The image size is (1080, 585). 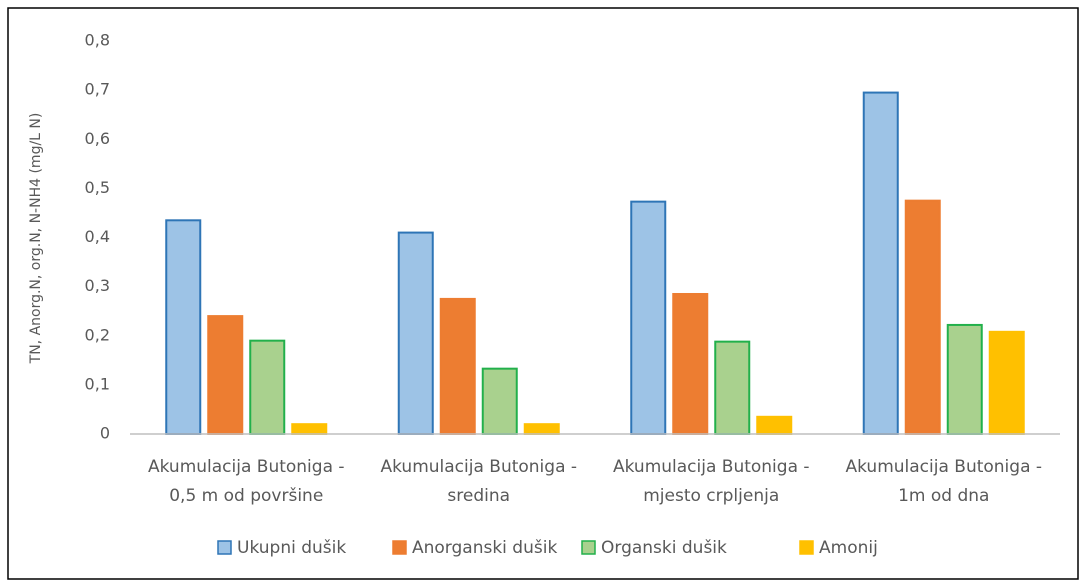 What do you see at coordinates (97, 334) in the screenshot?
I see `y-tick-label: 0,2` at bounding box center [97, 334].